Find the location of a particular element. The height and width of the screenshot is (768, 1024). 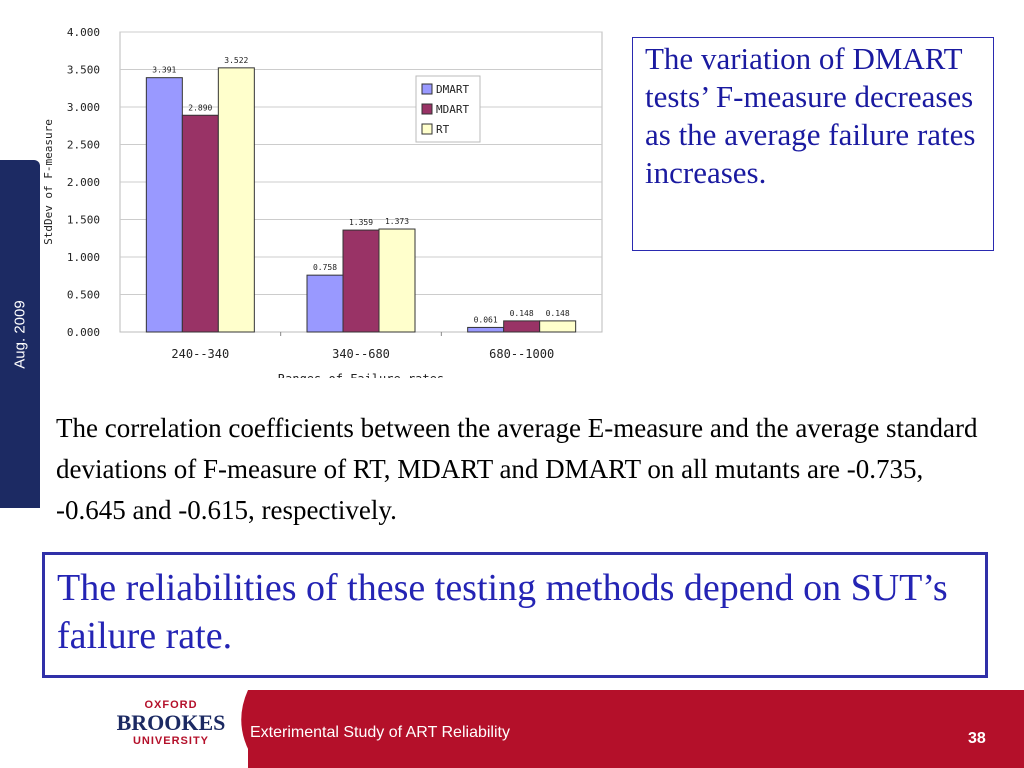

logo-oxford: OXFORD is located at coordinates (171, 705).